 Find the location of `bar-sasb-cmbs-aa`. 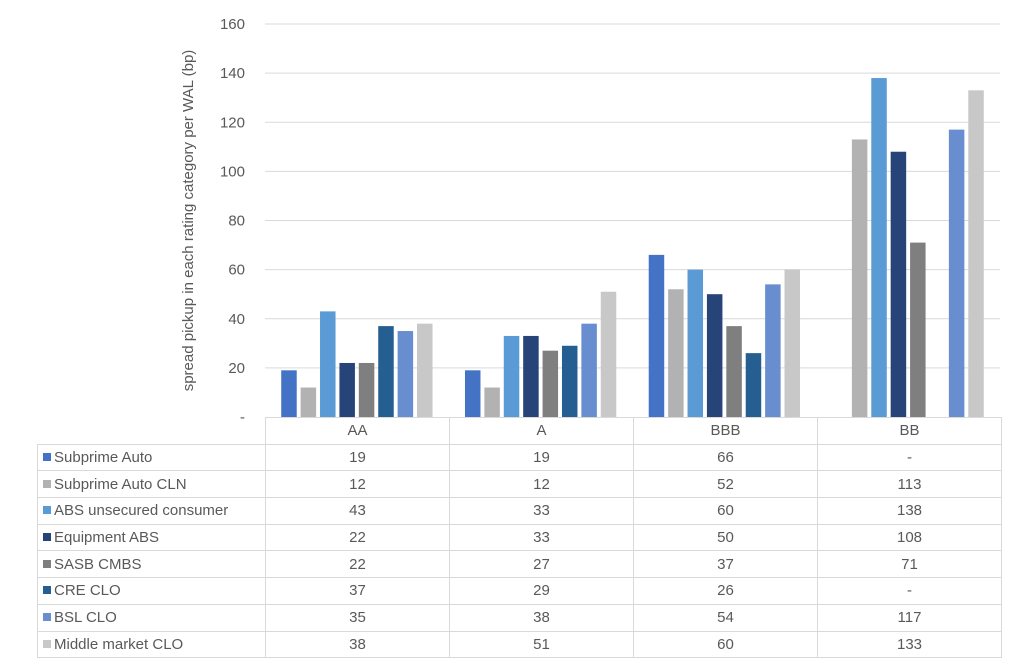

bar-sasb-cmbs-aa is located at coordinates (366, 389).